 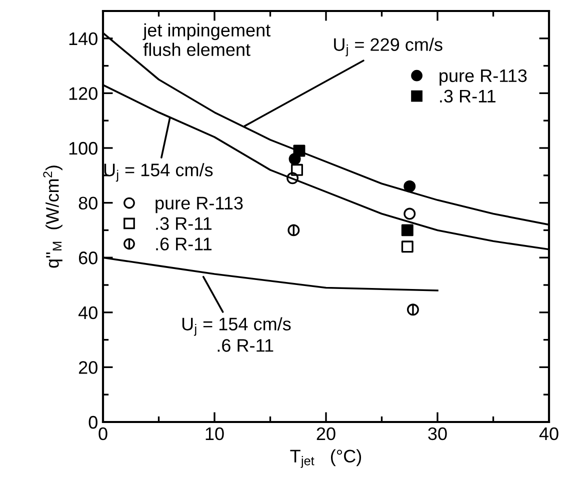 I want to click on y-tick-label: 20, so click(x=88, y=367).